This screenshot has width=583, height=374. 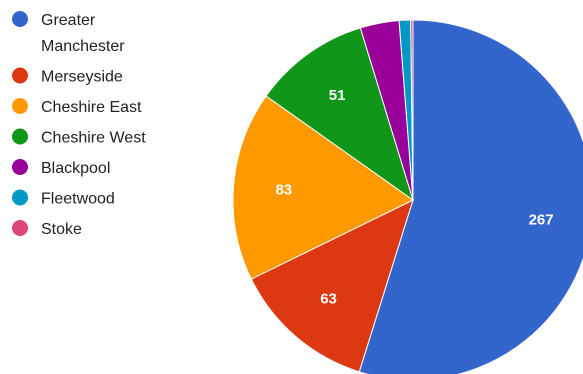 I want to click on legend-item-cheshire-west: Cheshire West, so click(x=79, y=137).